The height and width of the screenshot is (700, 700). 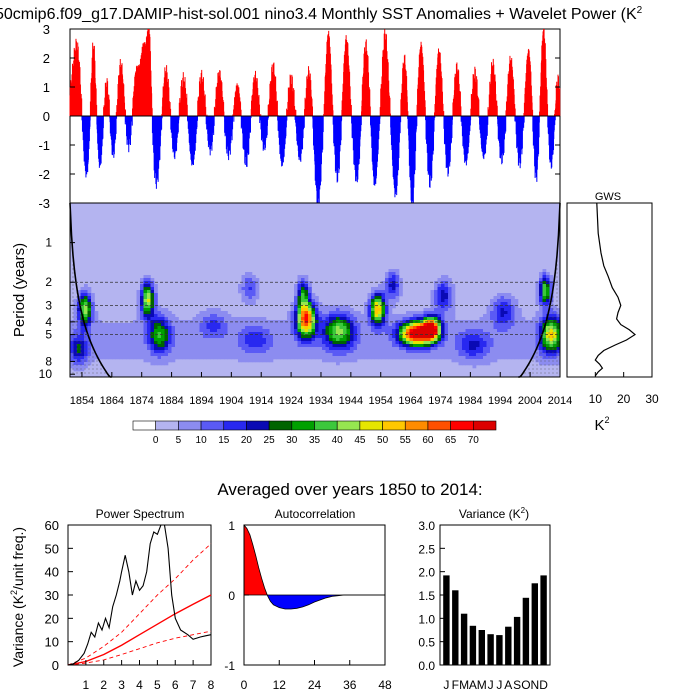 What do you see at coordinates (46, 116) in the screenshot?
I see `sst-y-tick-label: 0` at bounding box center [46, 116].